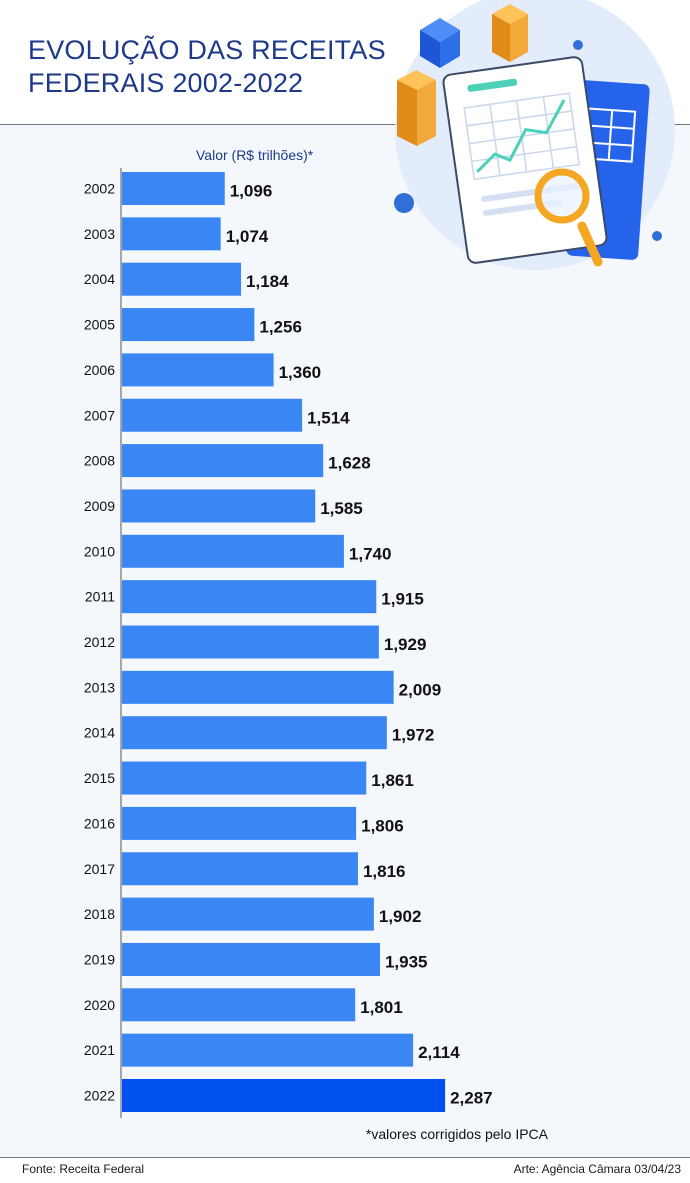 The image size is (690, 1183). Describe the element at coordinates (99, 279) in the screenshot. I see `category-label: 2004` at that location.